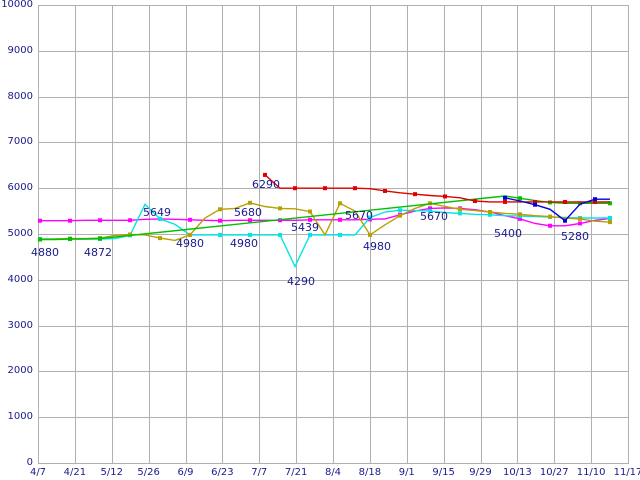 The image size is (640, 480). I want to click on x-axis-tick-label: 4/7, so click(38, 472).